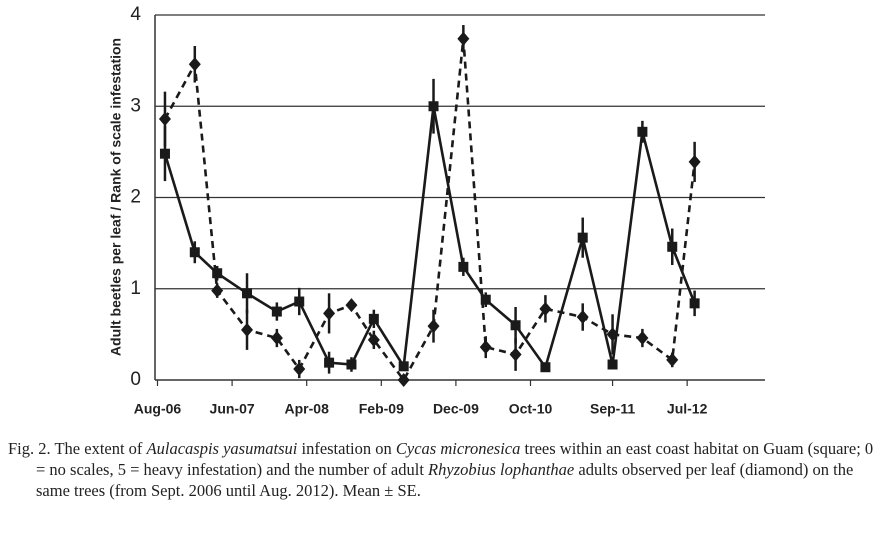 The width and height of the screenshot is (885, 538). I want to click on caption-text: Fig. 2. The extent of, so click(77, 448).